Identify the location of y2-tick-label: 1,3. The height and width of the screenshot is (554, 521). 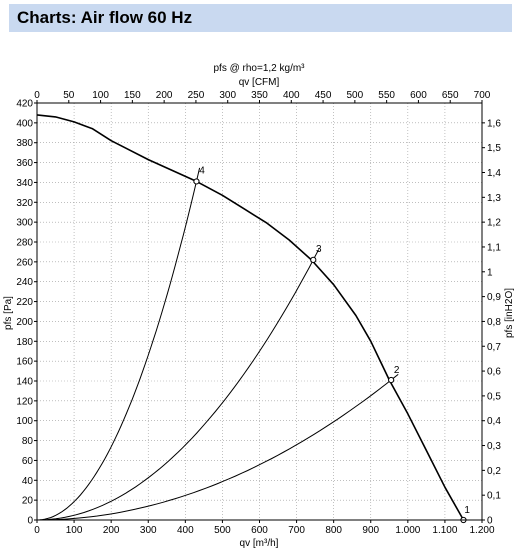
(494, 198).